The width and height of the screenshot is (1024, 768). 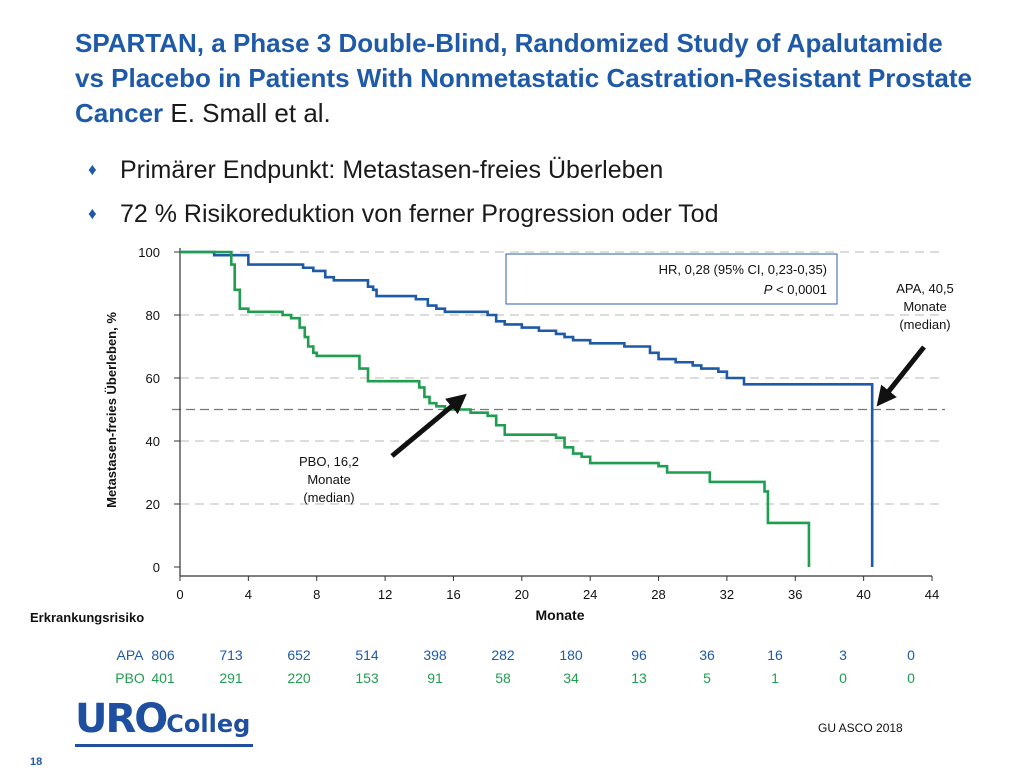 I want to click on risk-cell: 291, so click(x=231, y=678).